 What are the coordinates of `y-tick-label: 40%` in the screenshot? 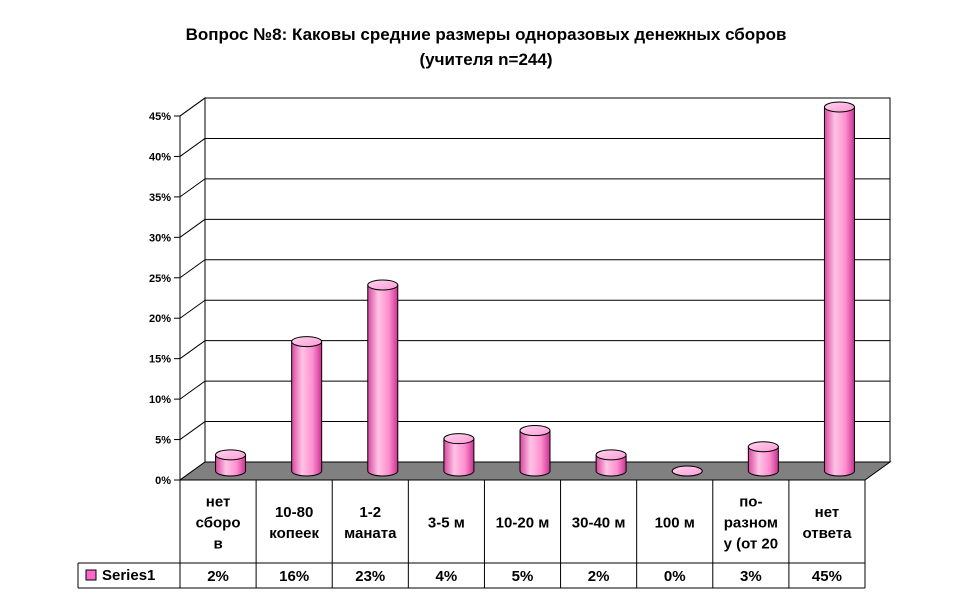 It's located at (160, 157).